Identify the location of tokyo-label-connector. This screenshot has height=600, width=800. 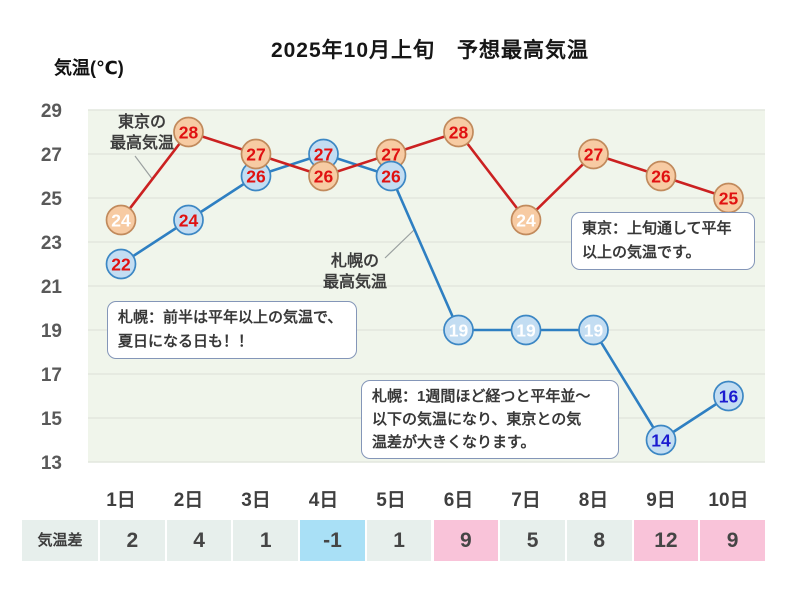
(144, 168).